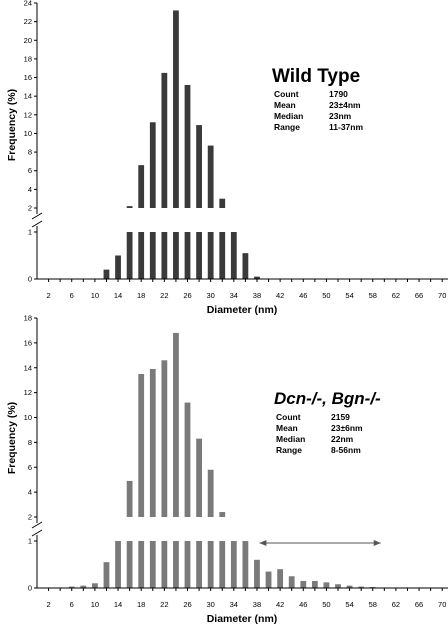 The width and height of the screenshot is (448, 627). I want to click on y-tick-label: 20, so click(28, 40).